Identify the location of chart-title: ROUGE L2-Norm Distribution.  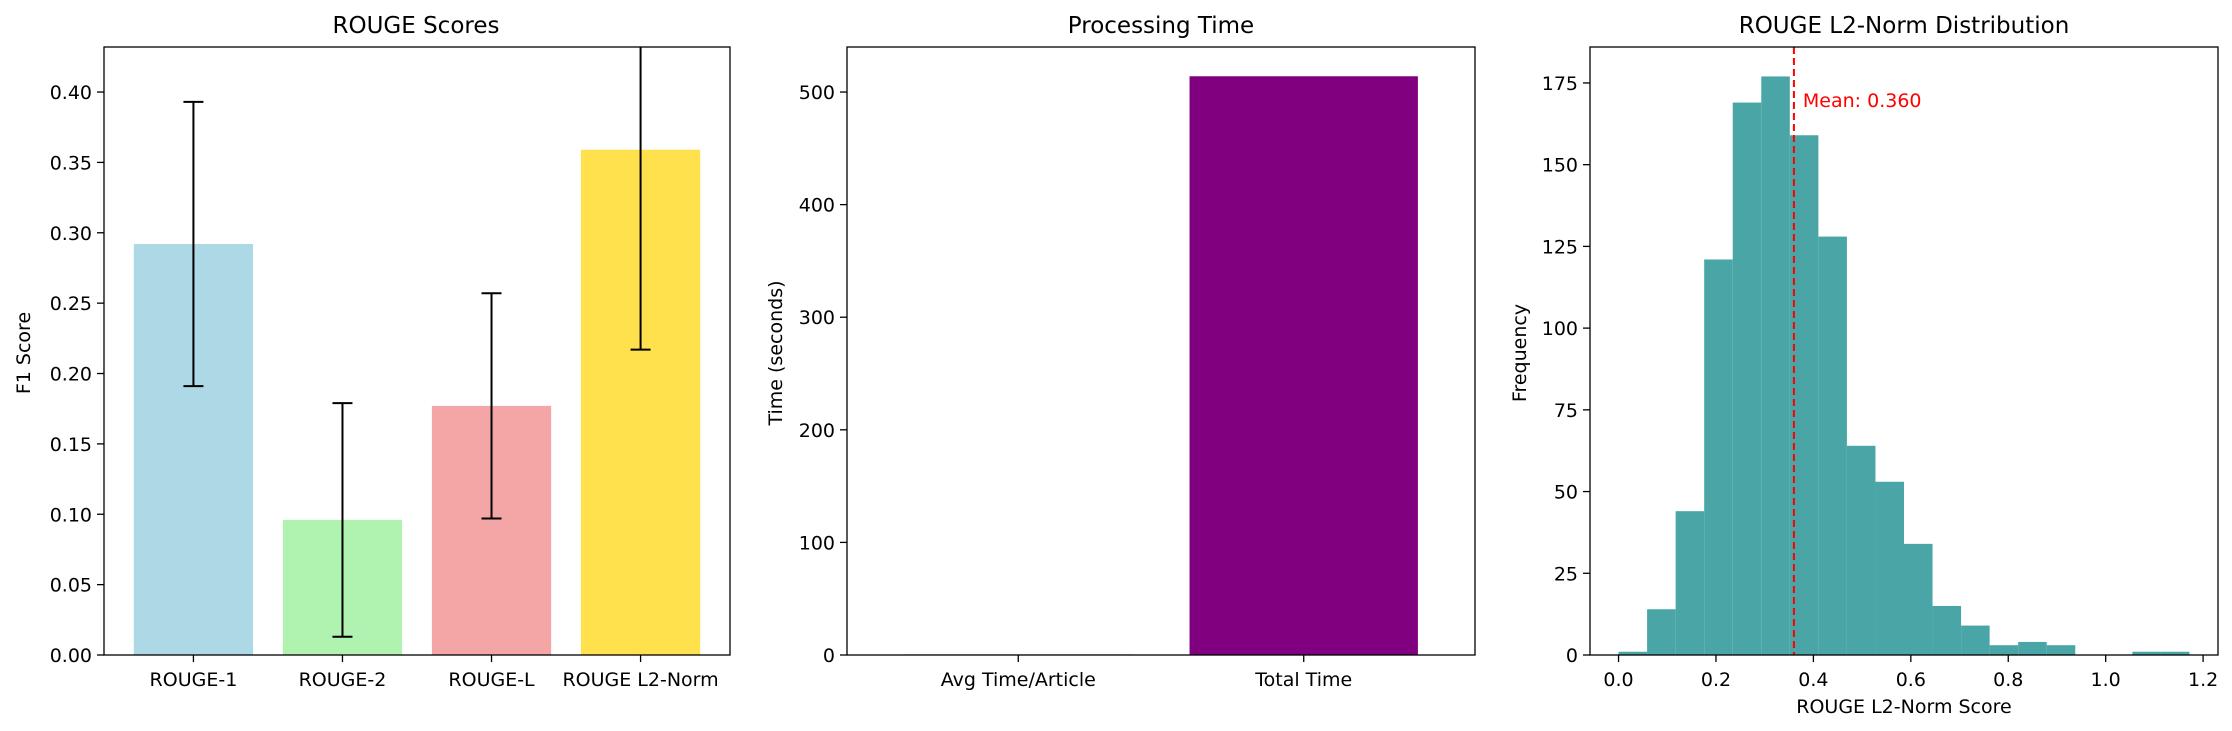
(1904, 26).